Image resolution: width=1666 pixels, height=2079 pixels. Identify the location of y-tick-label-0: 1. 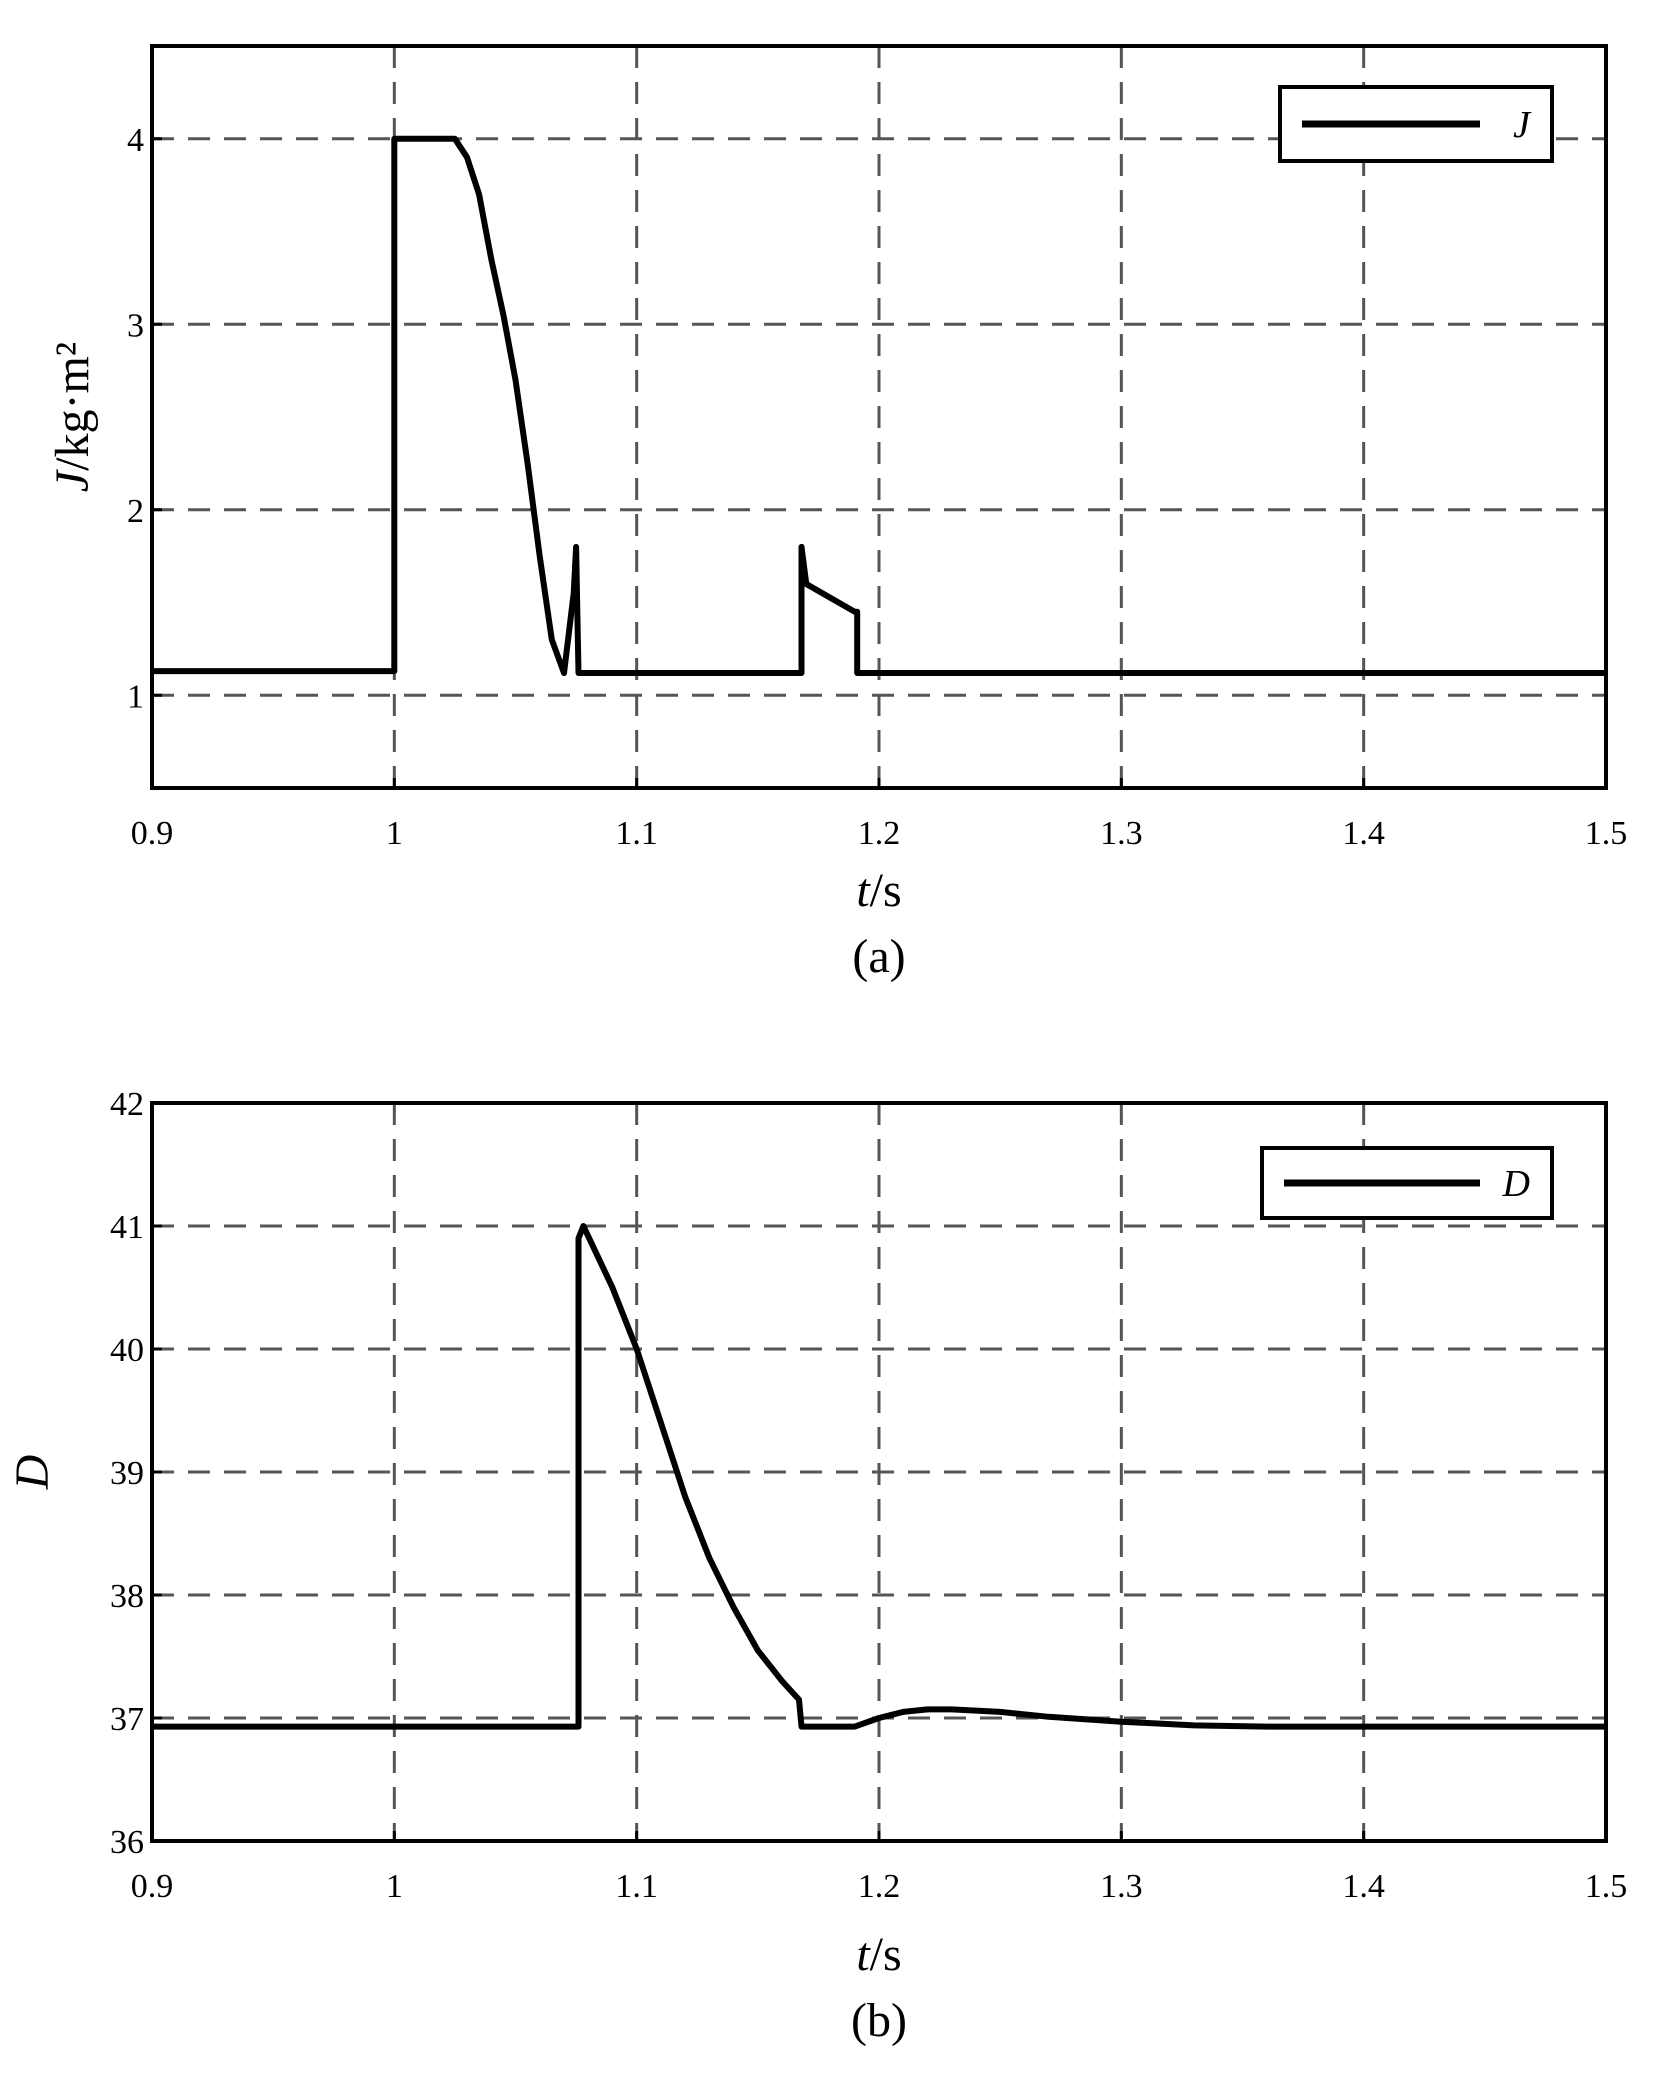
(135, 696).